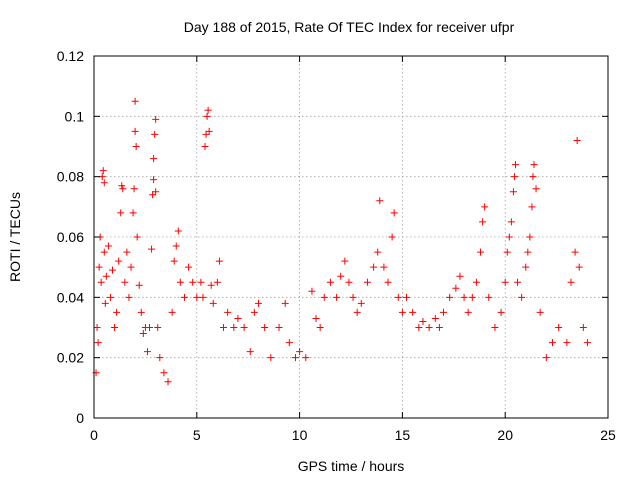 The image size is (640, 480). What do you see at coordinates (197, 435) in the screenshot?
I see `x-tick-label: 5` at bounding box center [197, 435].